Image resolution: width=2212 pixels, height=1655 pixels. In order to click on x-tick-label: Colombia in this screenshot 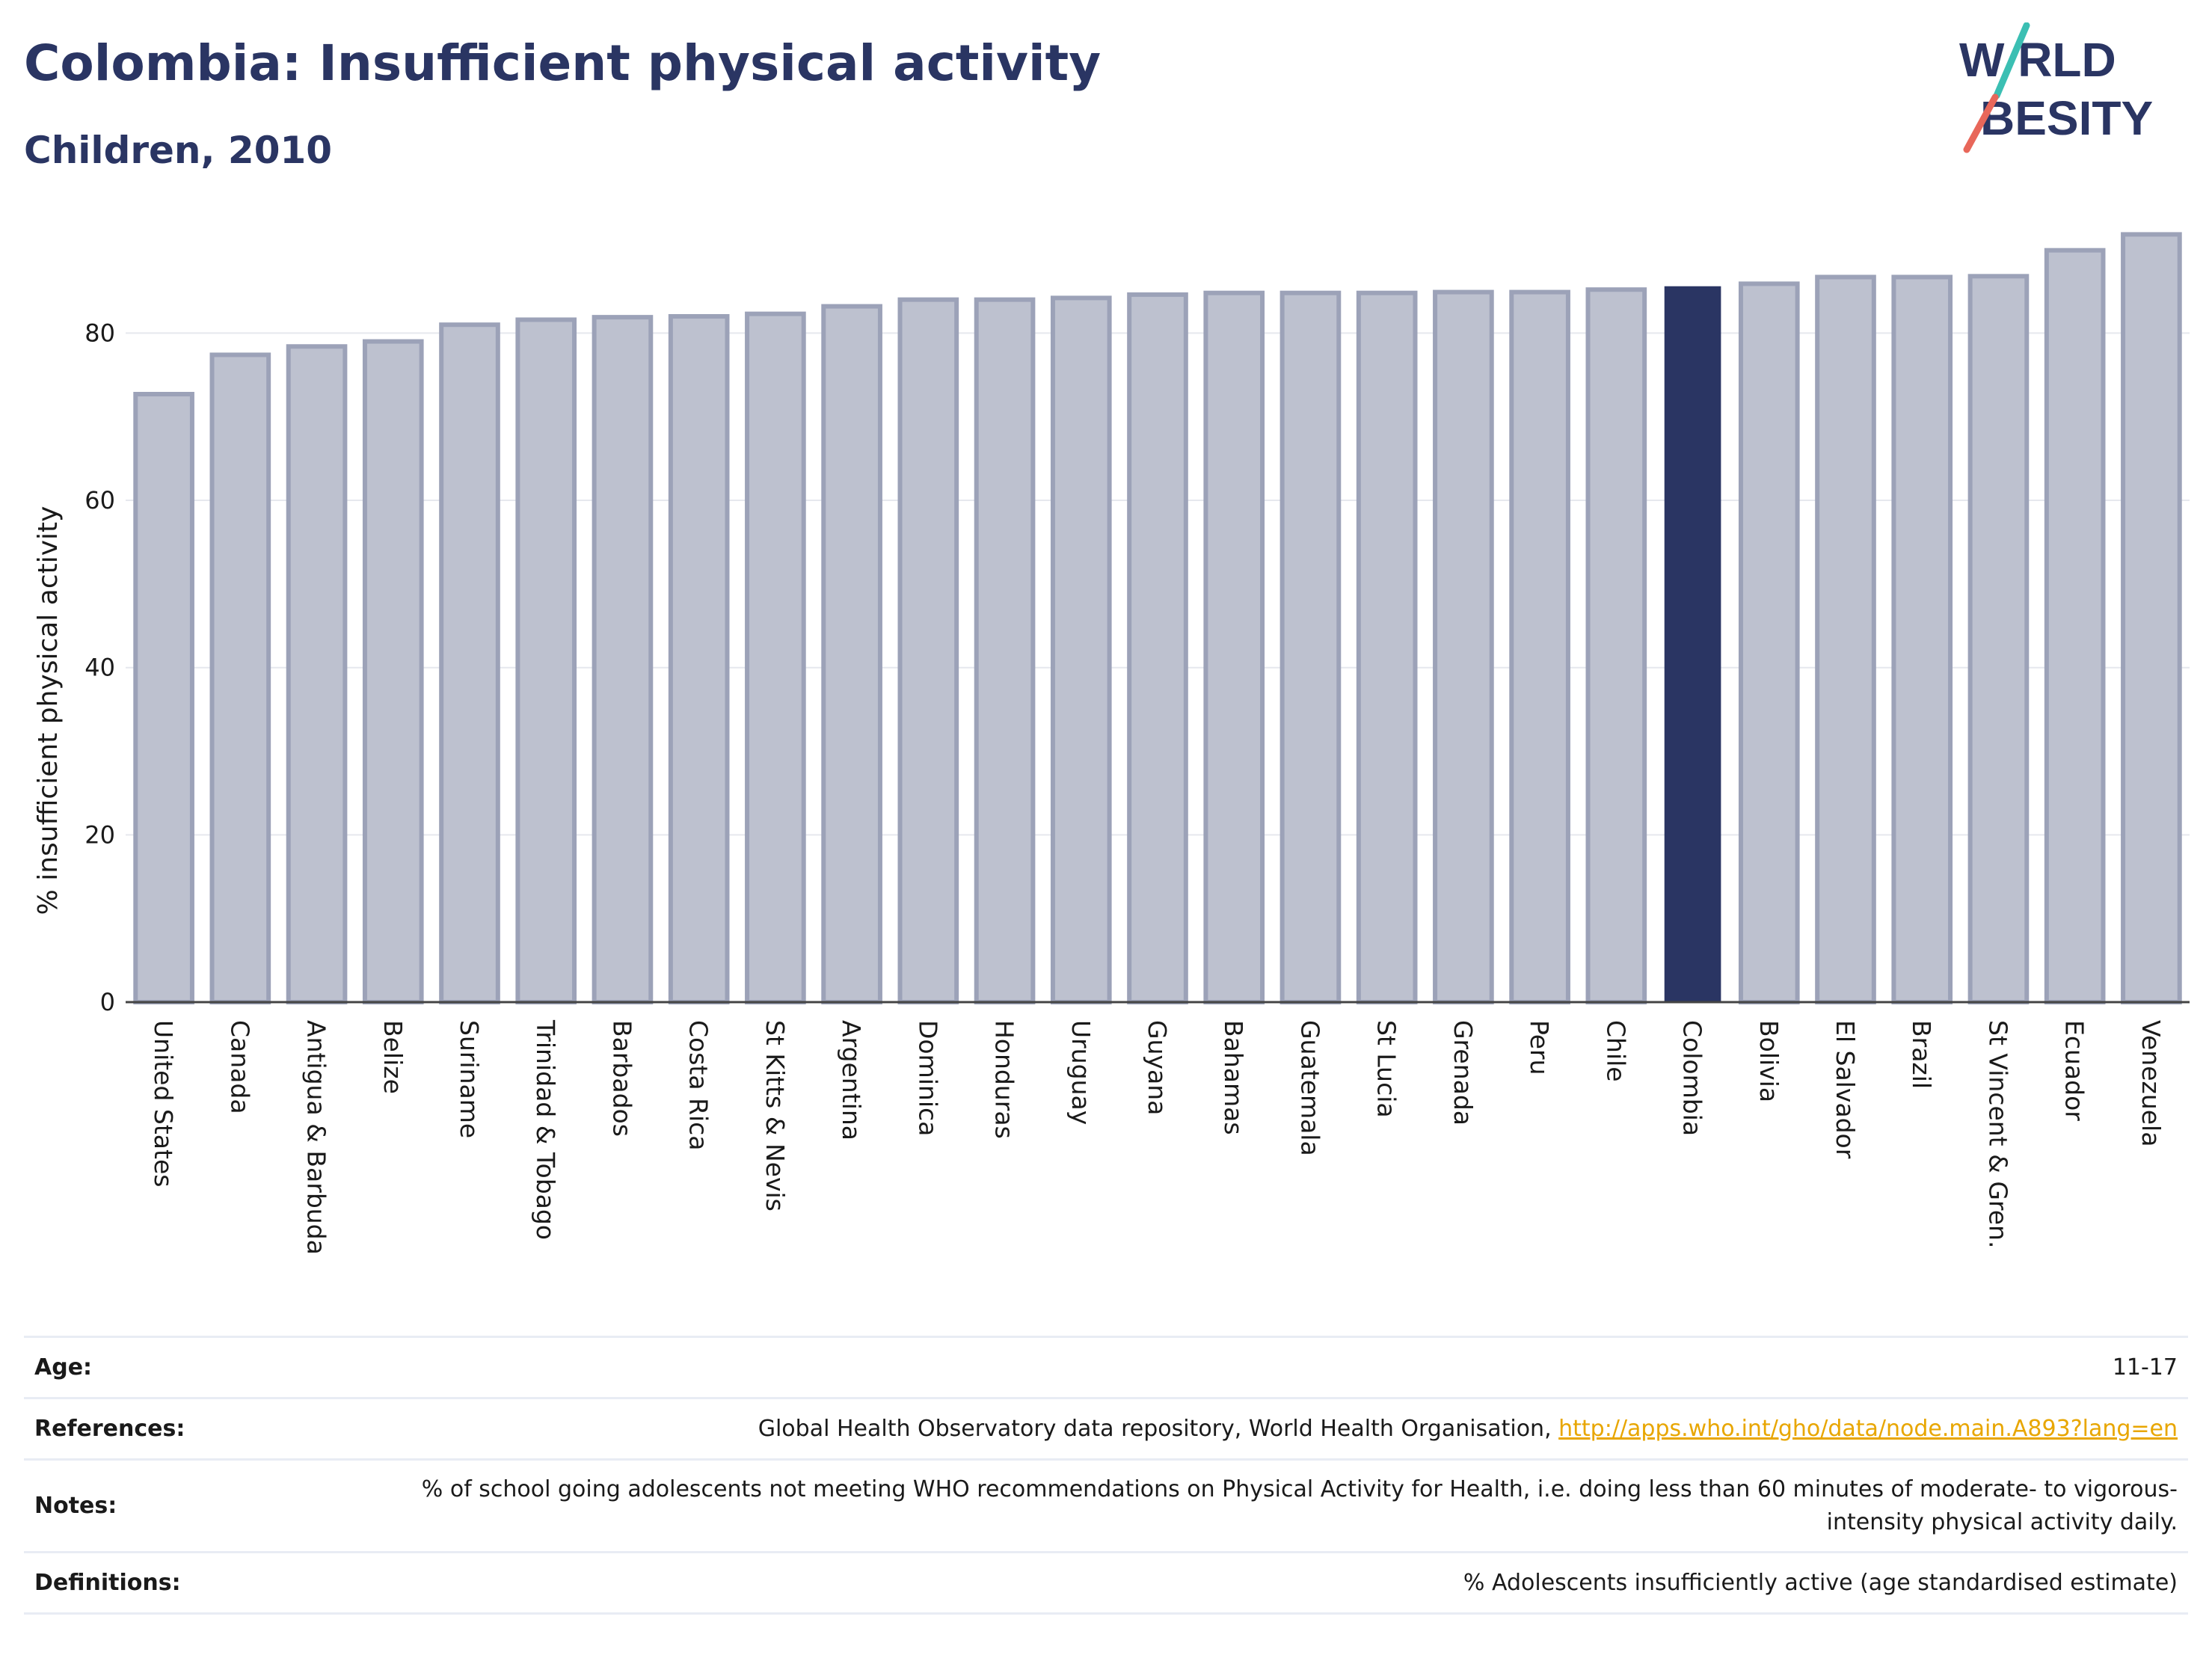, I will do `click(1692, 1078)`.